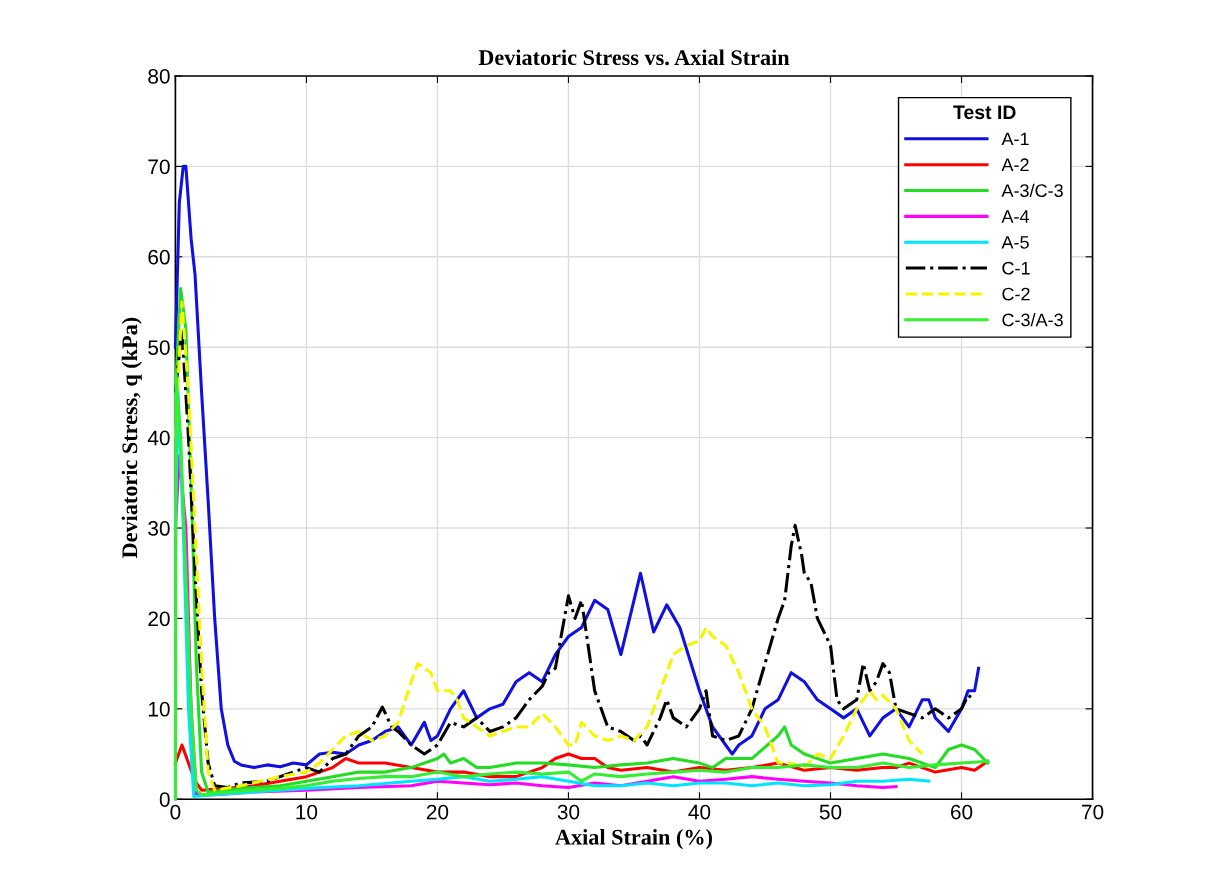  Describe the element at coordinates (830, 812) in the screenshot. I see `x-tick-label: 50` at that location.